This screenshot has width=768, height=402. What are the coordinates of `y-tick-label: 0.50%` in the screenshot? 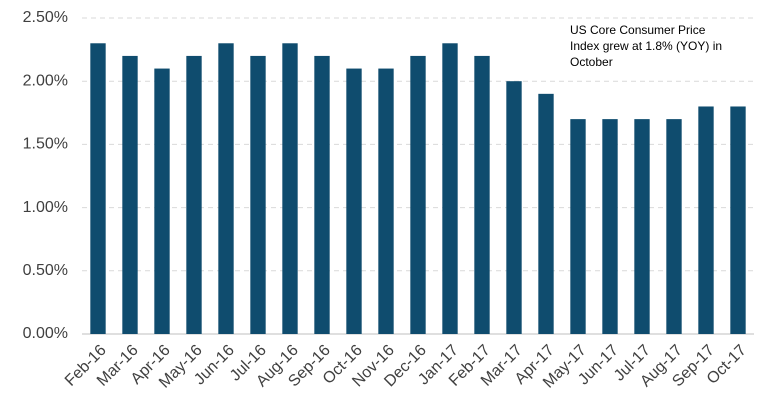 It's located at (45, 270).